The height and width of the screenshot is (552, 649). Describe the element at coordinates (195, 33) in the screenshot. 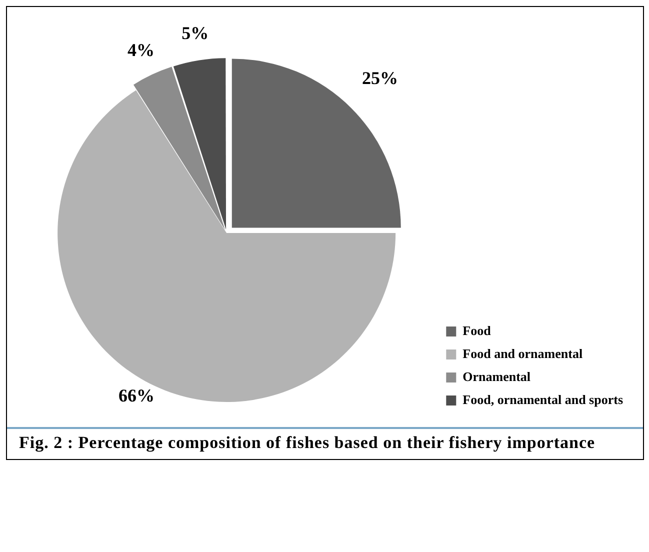

I see `data-label: 5%` at that location.